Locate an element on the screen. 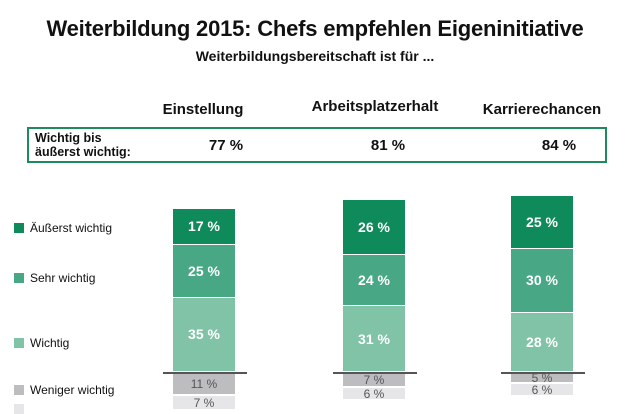  bar-segment-einstellung-1: 25 % is located at coordinates (204, 271).